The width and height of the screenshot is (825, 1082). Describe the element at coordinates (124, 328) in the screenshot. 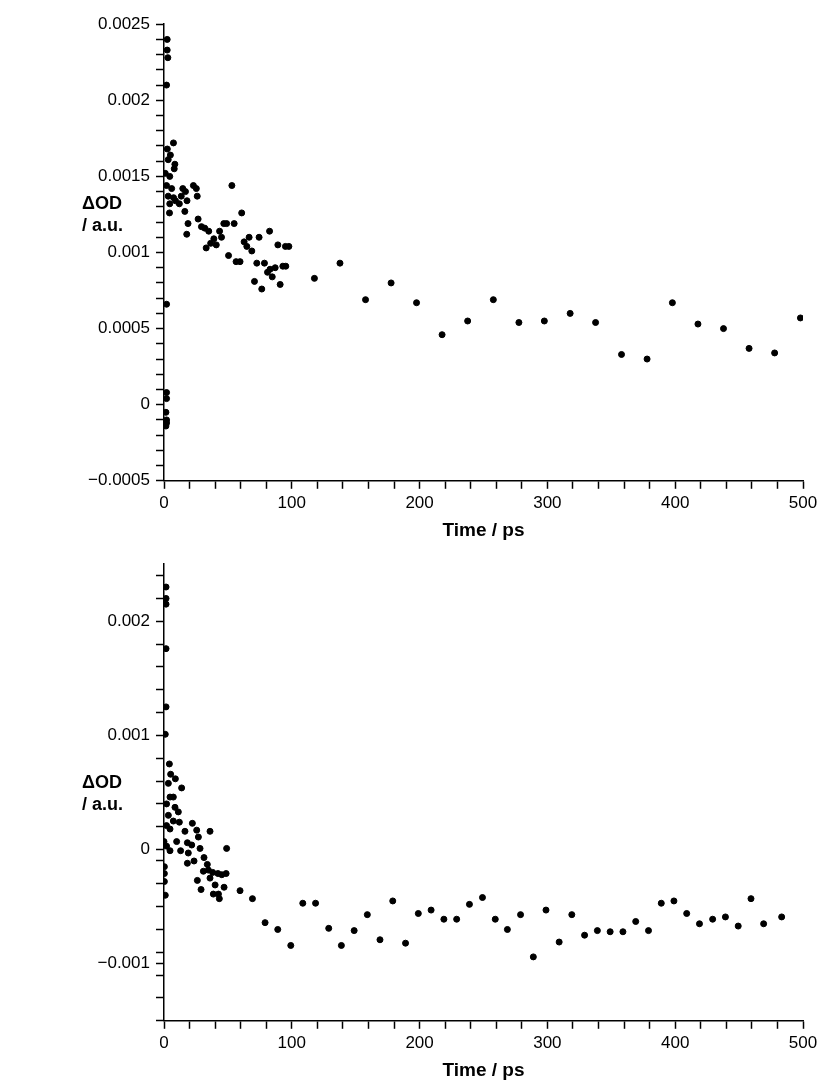

I see `y-tick-label: 0.0005` at that location.